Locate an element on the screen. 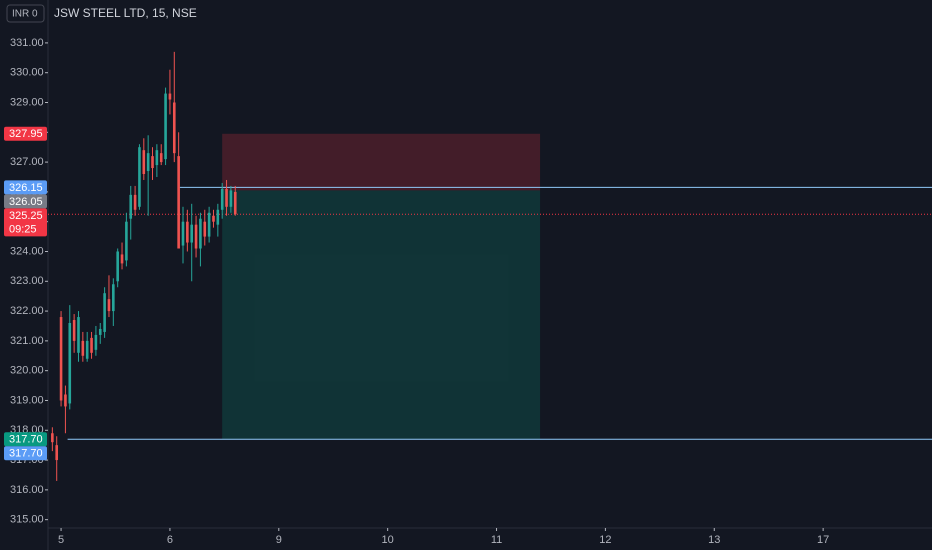 The height and width of the screenshot is (550, 932). y-tick-label: 316.00 is located at coordinates (27, 490).